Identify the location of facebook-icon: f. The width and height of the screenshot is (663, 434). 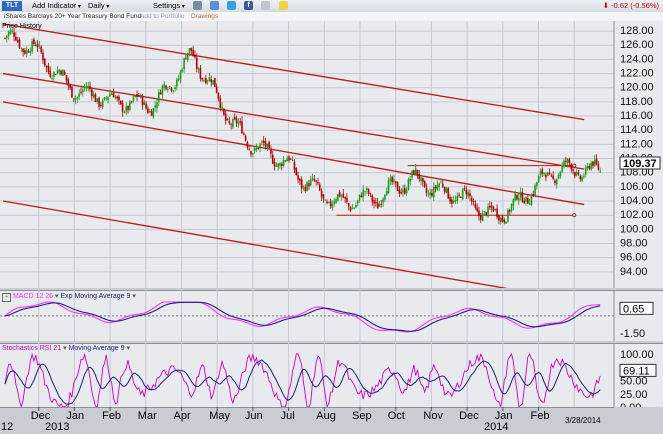
(248, 5).